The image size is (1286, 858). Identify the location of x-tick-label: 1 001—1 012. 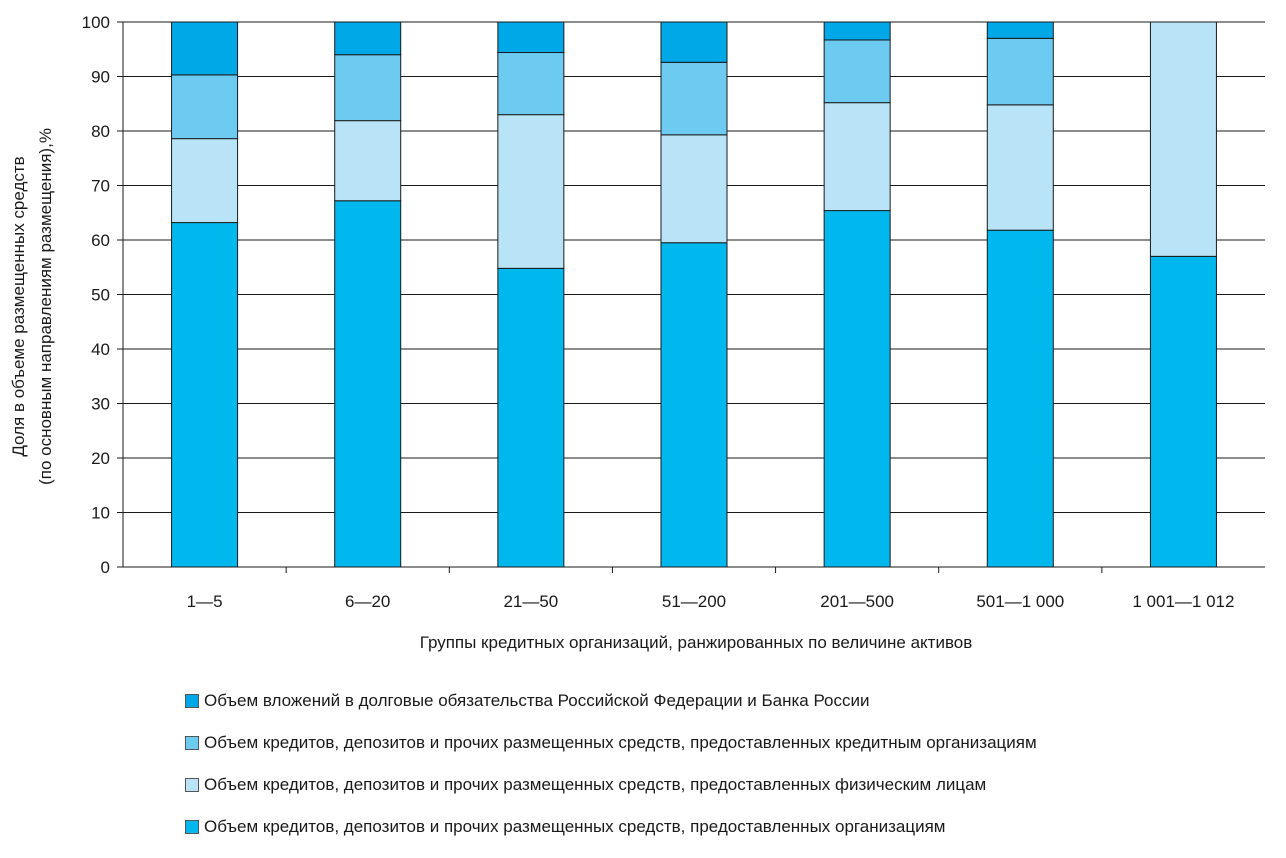
(1183, 601).